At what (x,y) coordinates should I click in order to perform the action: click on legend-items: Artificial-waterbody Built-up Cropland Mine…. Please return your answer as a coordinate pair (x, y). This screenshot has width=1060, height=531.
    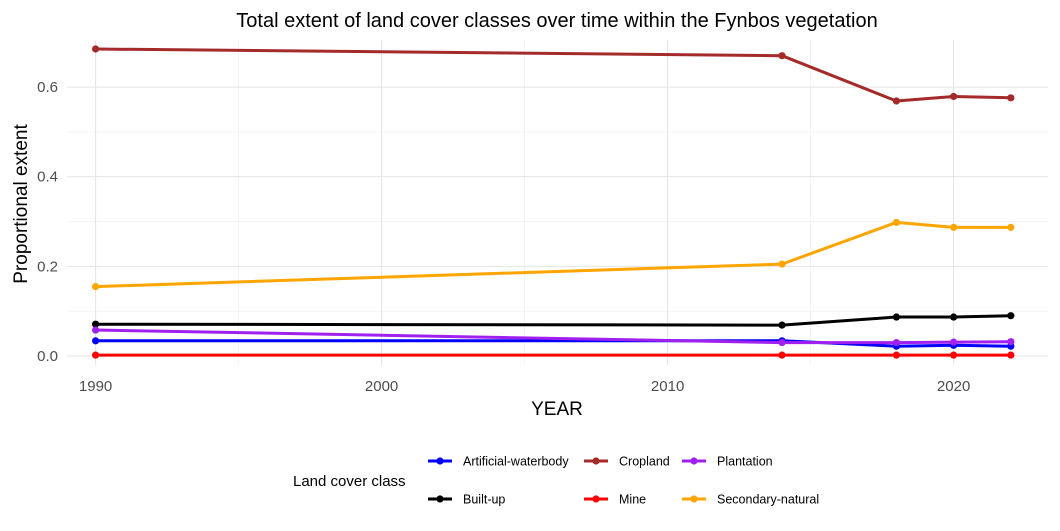
    Looking at the image, I should click on (623, 481).